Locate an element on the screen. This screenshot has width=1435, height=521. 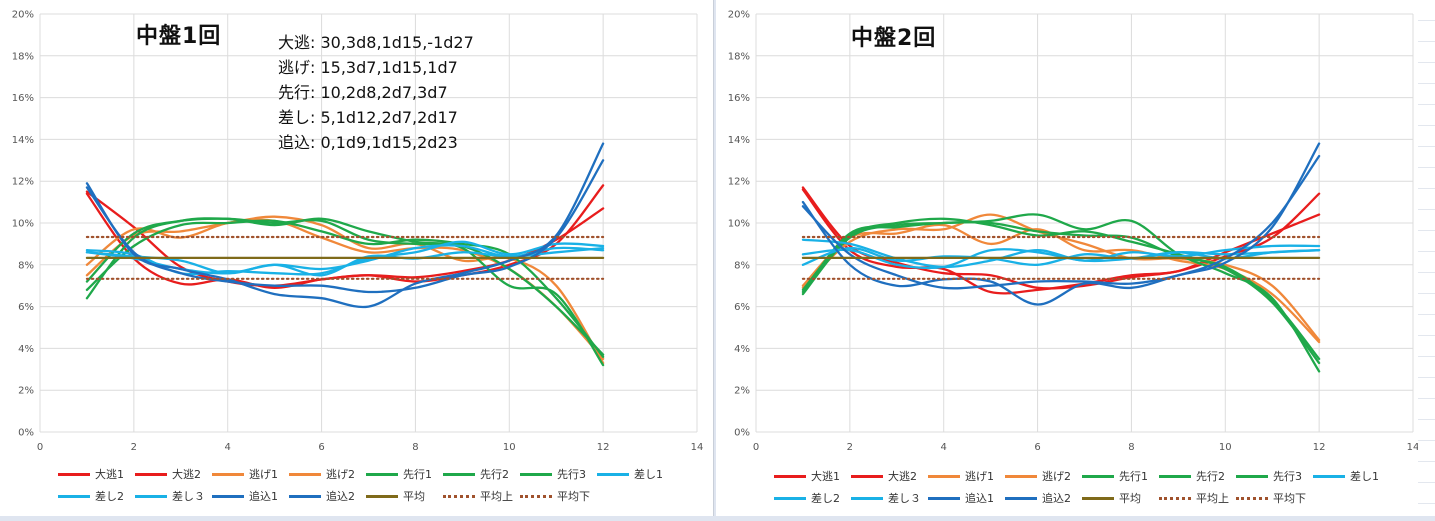
x-tick-label: 8 is located at coordinates (415, 447).